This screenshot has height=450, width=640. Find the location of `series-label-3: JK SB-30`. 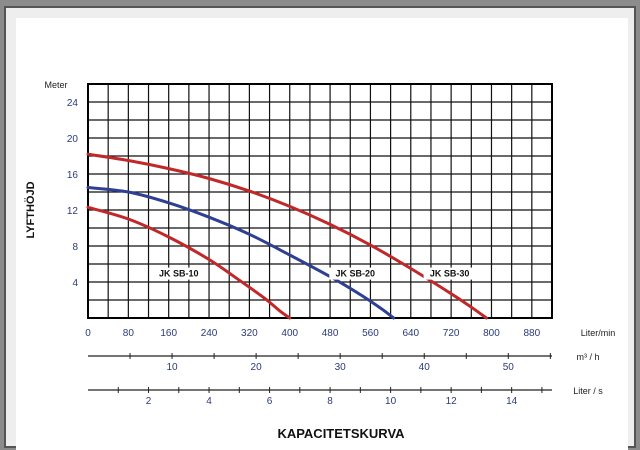

series-label-3: JK SB-30 is located at coordinates (450, 274).